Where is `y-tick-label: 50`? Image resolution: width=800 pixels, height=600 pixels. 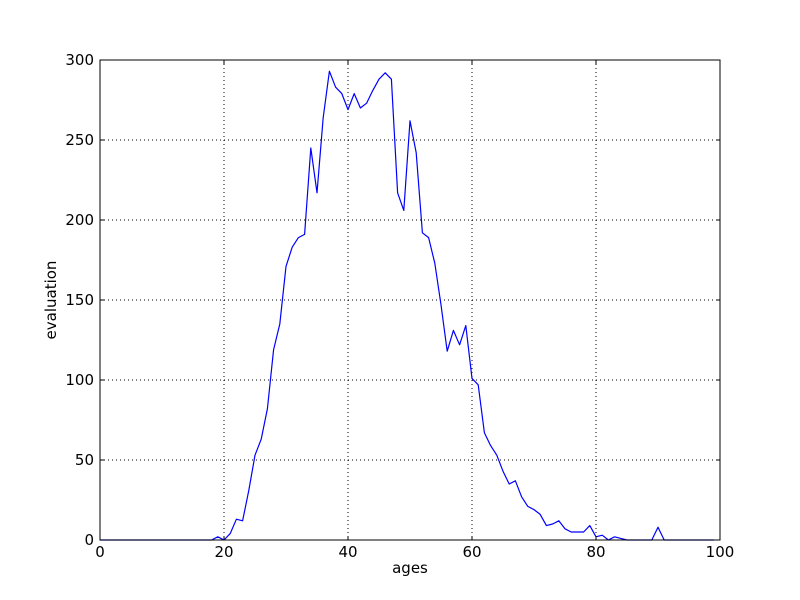 y-tick-label: 50 is located at coordinates (84, 460).